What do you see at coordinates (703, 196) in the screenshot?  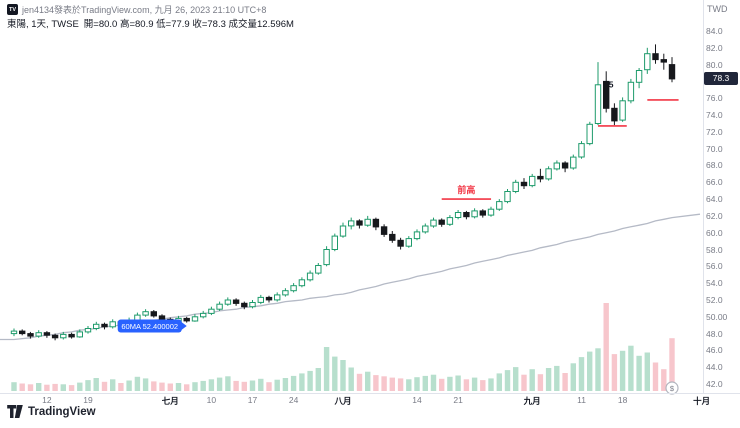 I see `price-axis-border` at bounding box center [703, 196].